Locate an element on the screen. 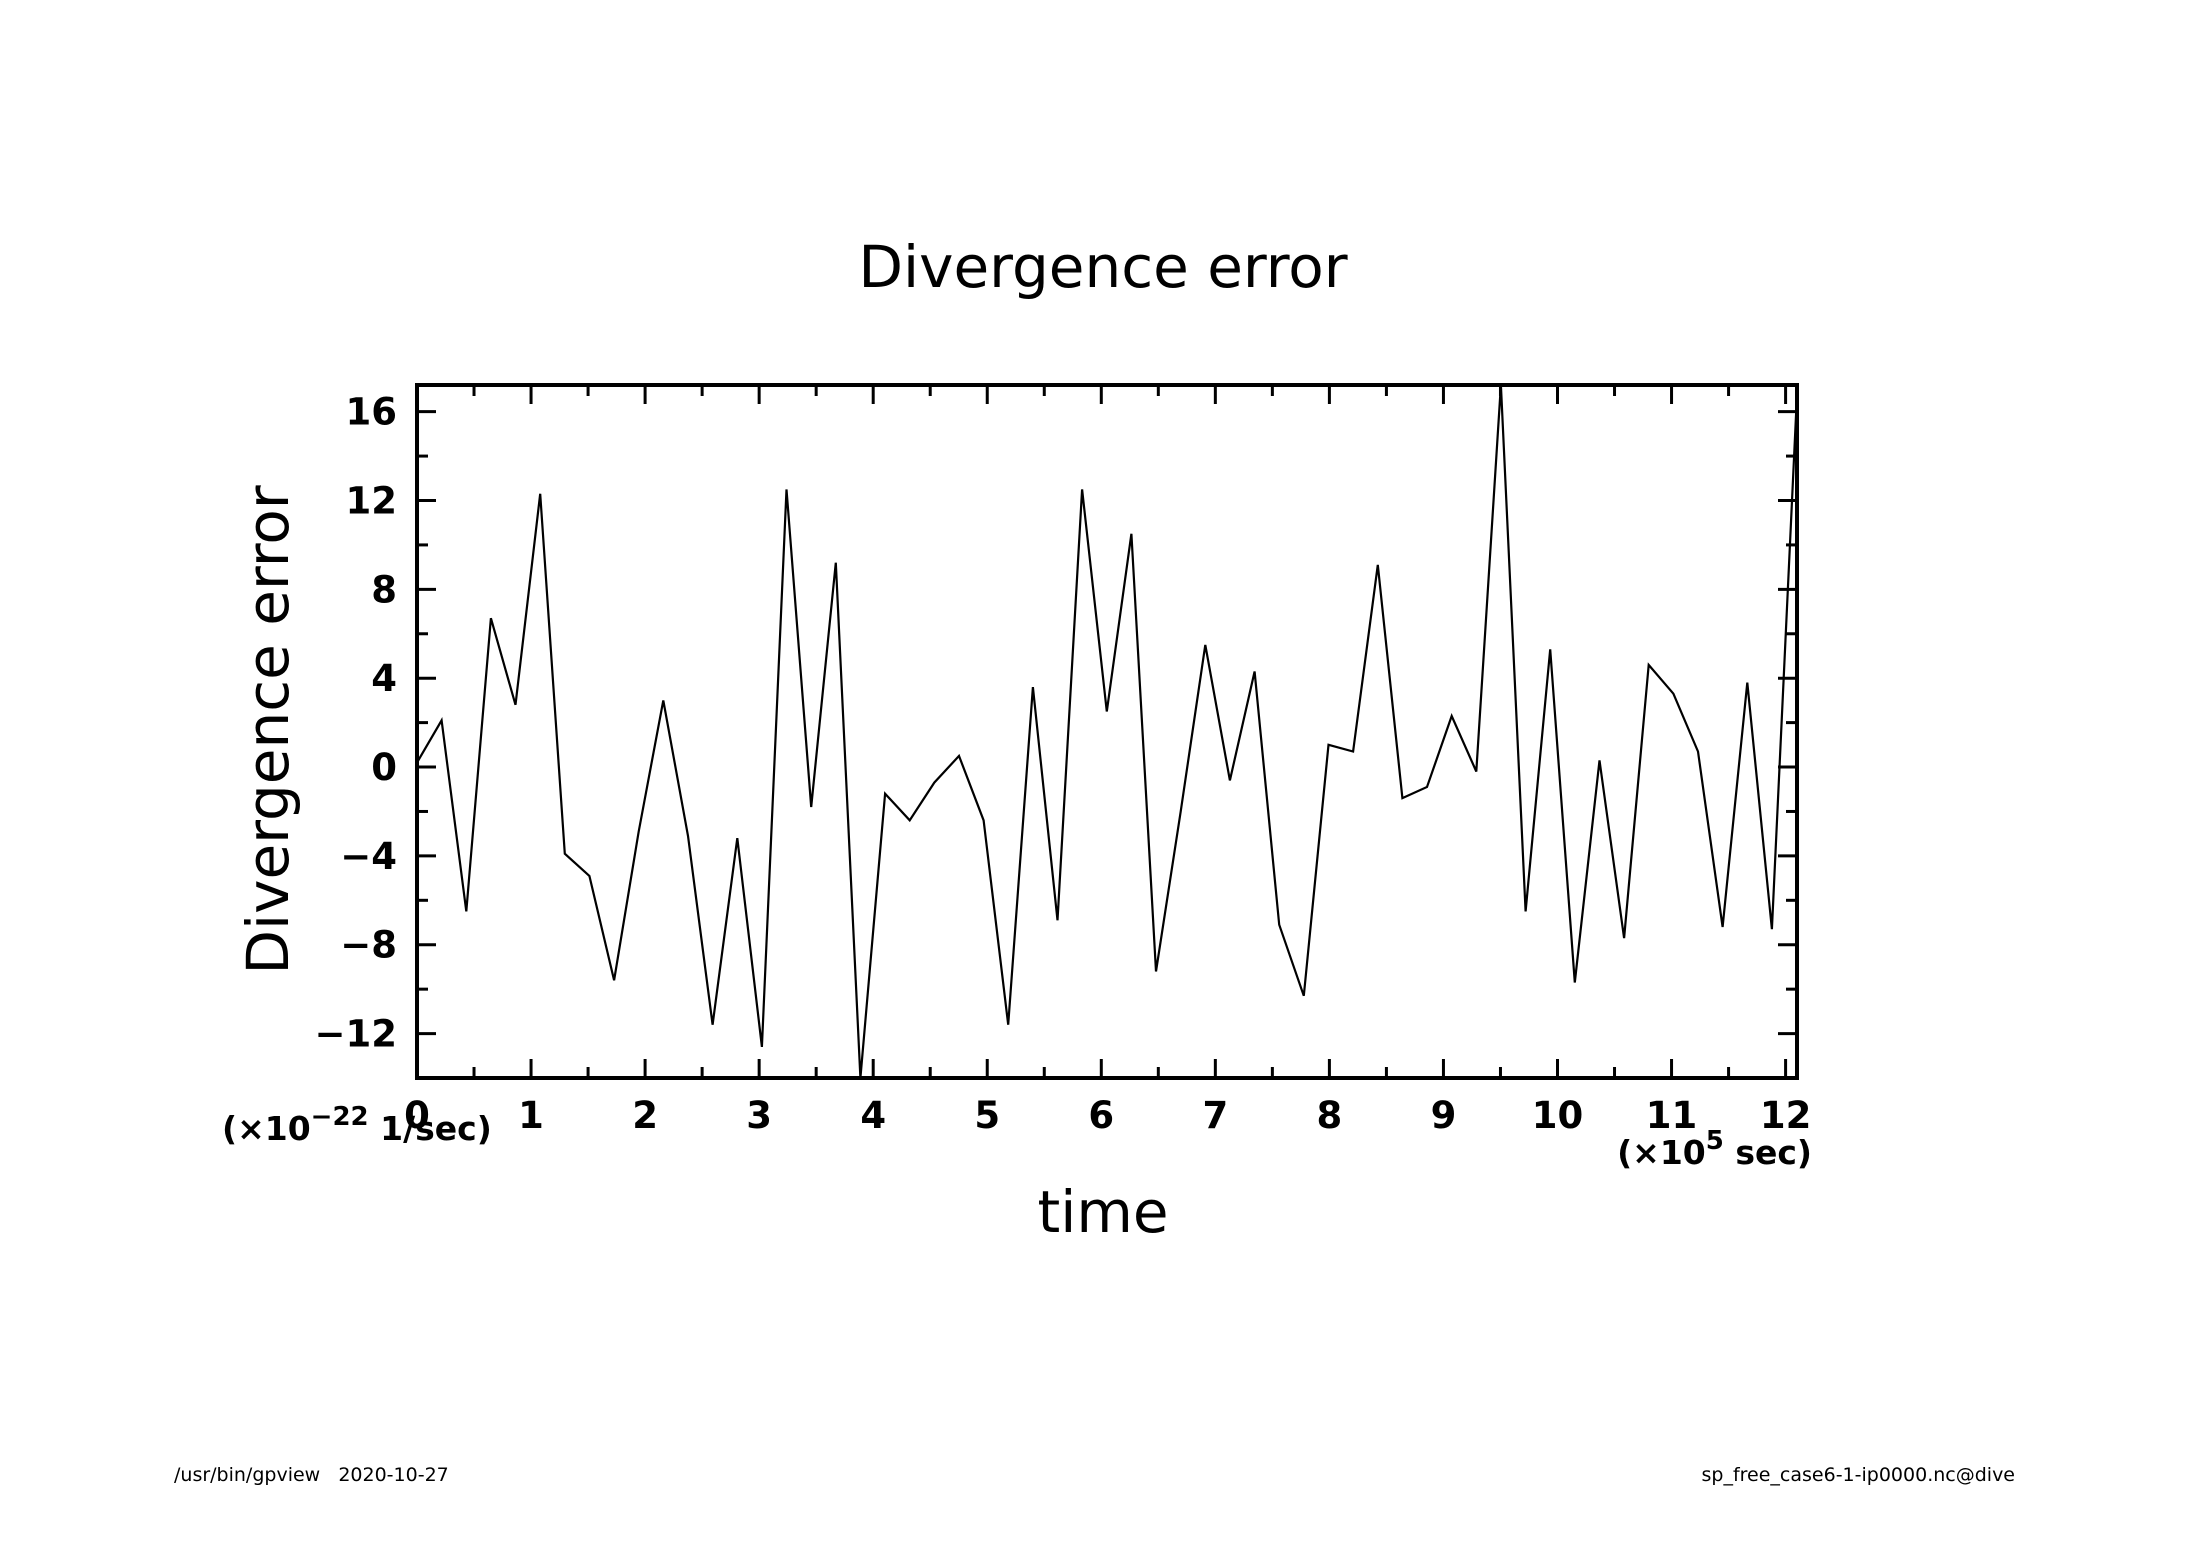  y-tick-label: 16 is located at coordinates (372, 412).